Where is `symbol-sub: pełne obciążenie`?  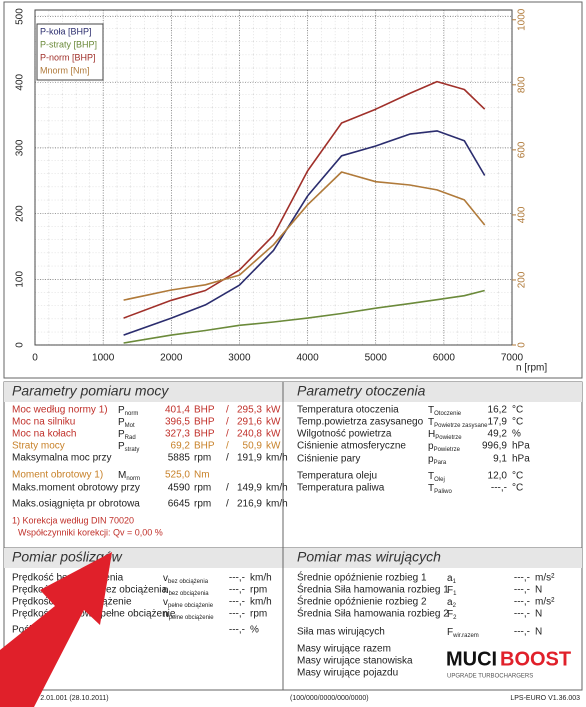 symbol-sub: pełne obciążenie is located at coordinates (192, 618).